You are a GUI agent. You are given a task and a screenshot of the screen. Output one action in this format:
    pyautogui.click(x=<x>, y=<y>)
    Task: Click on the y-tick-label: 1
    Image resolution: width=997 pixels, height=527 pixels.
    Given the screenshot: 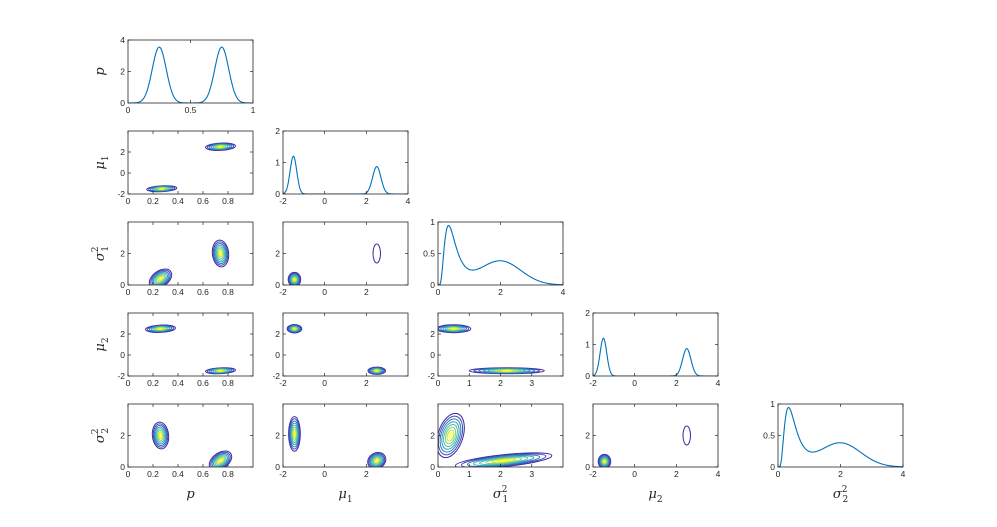 What is the action you would take?
    pyautogui.click(x=587, y=345)
    